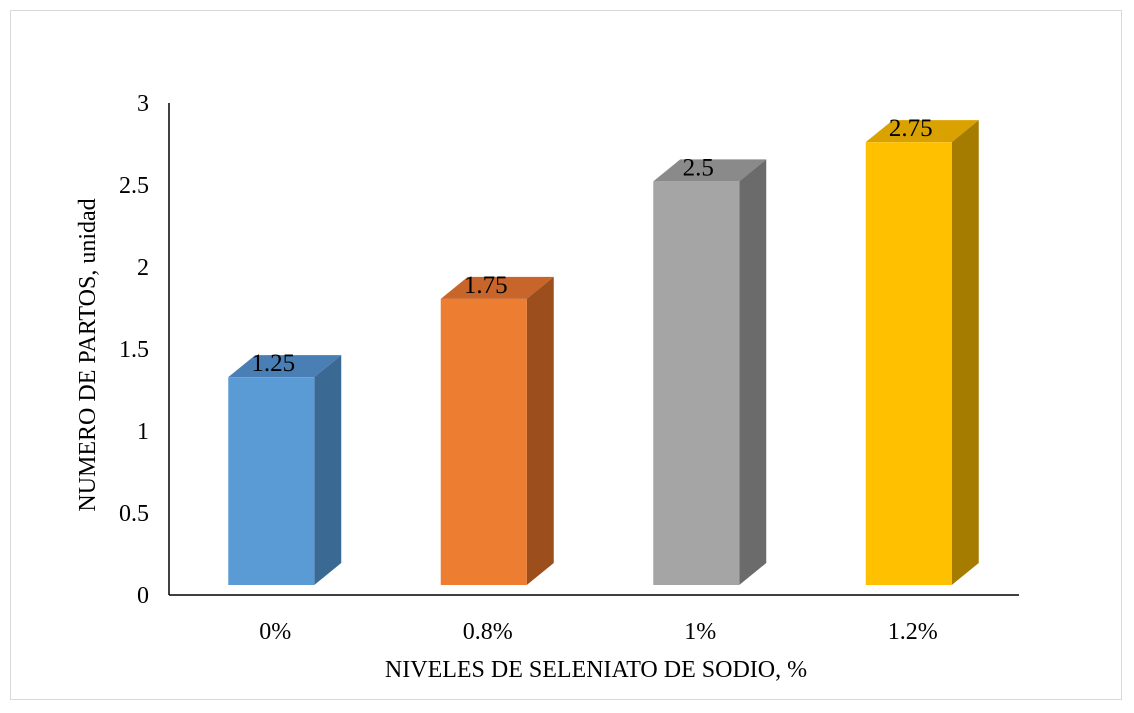 The width and height of the screenshot is (1134, 713). I want to click on y-tick-label: 1.5, so click(134, 350).